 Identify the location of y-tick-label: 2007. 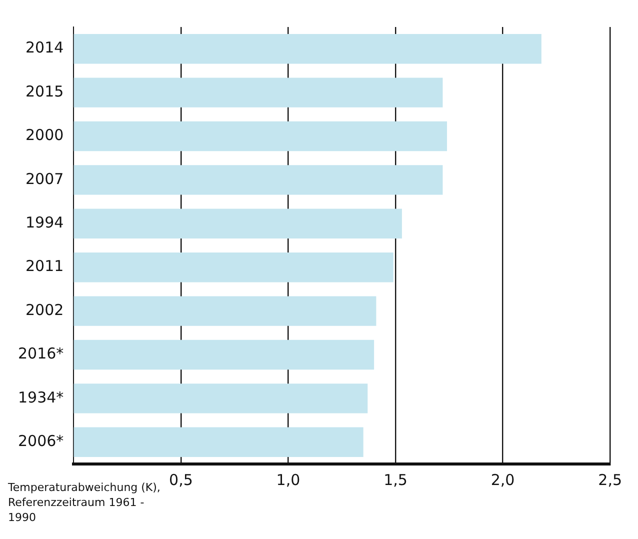
(44, 179).